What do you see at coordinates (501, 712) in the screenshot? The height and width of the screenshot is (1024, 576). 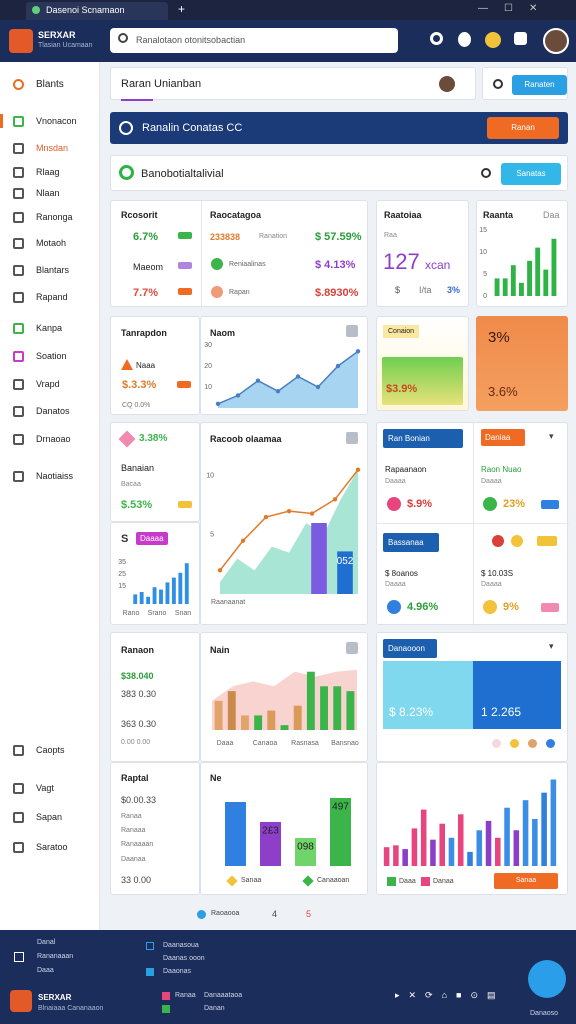 I see `stat: 1 2.265` at bounding box center [501, 712].